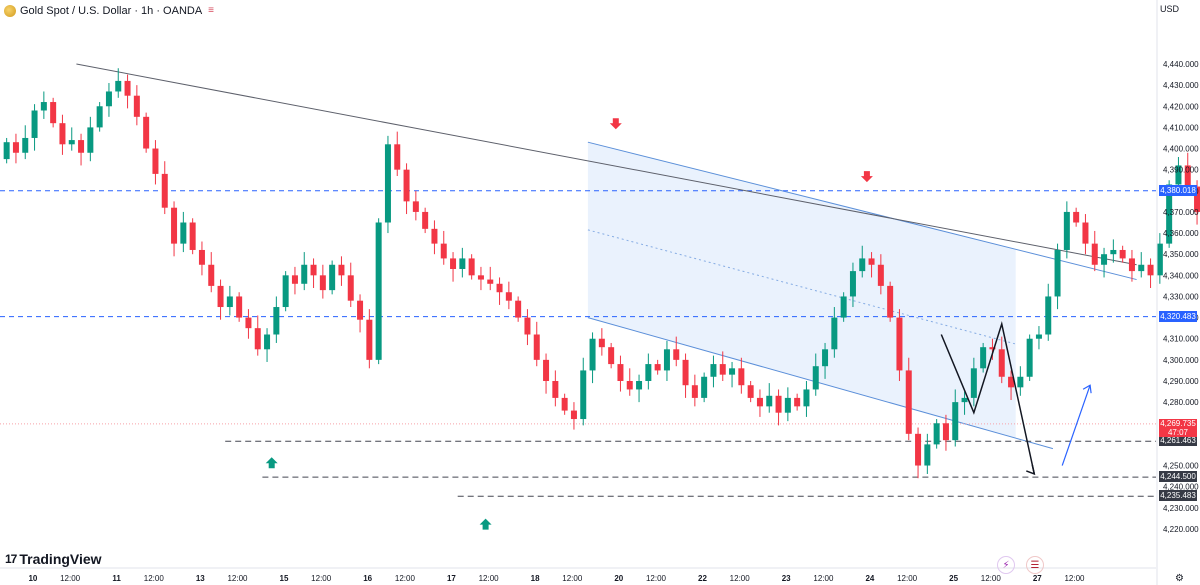 This screenshot has width=1200, height=585. I want to click on currency-label: USD, so click(1170, 9).